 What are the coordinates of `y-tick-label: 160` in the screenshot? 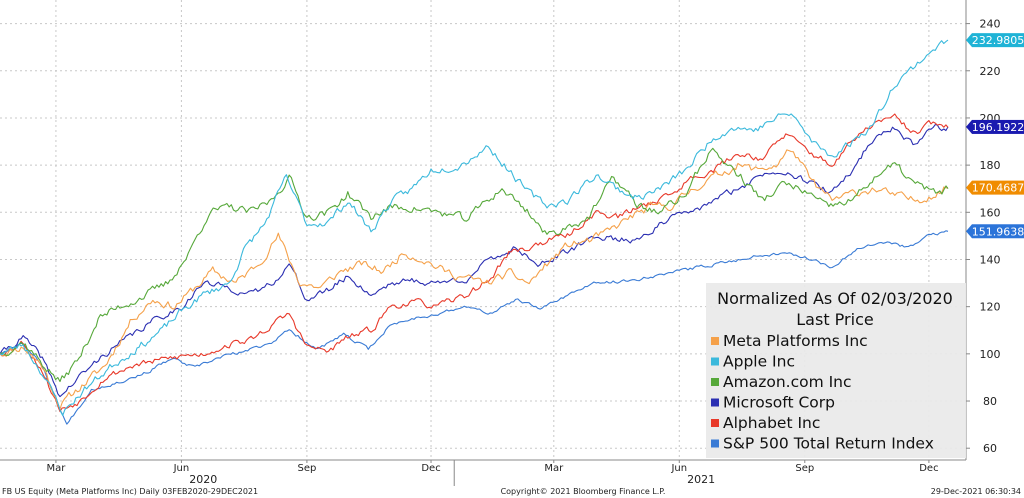 It's located at (990, 212).